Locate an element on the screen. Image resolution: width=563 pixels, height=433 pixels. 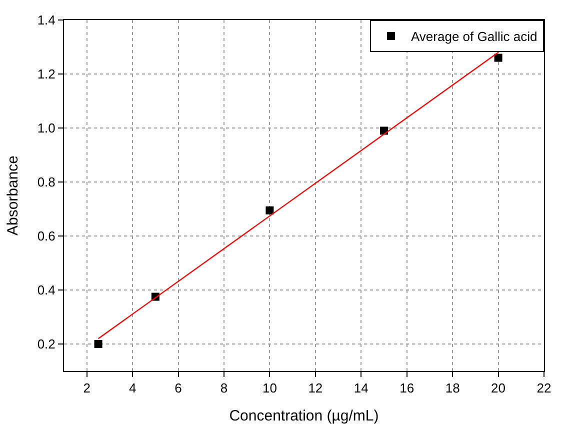
x-tick-label: 8 is located at coordinates (224, 388).